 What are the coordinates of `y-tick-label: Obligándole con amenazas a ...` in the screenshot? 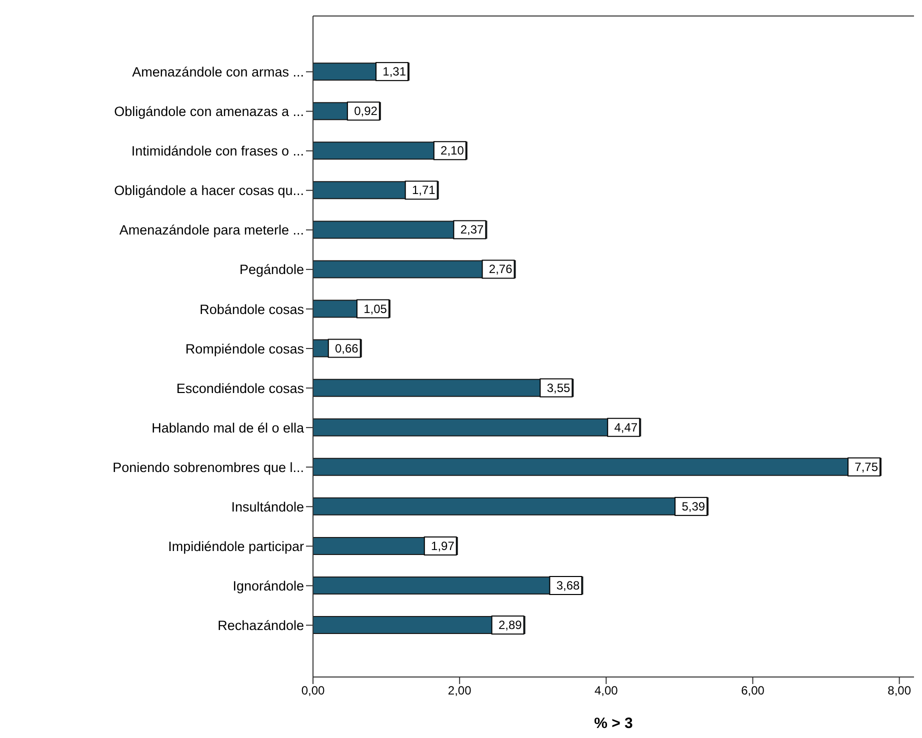 It's located at (209, 112).